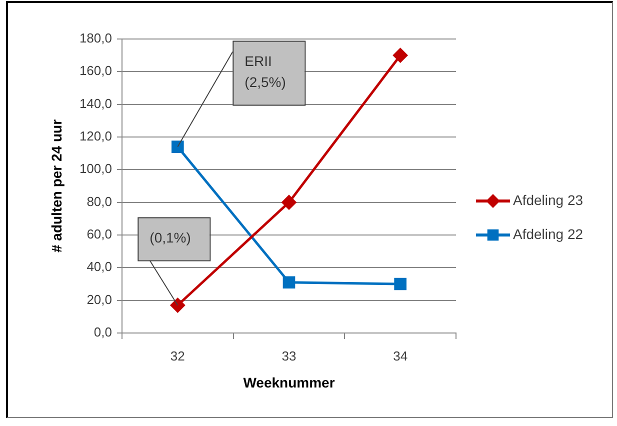 Image resolution: width=617 pixels, height=426 pixels. I want to click on y-tick-label: 40,0, so click(99, 266).